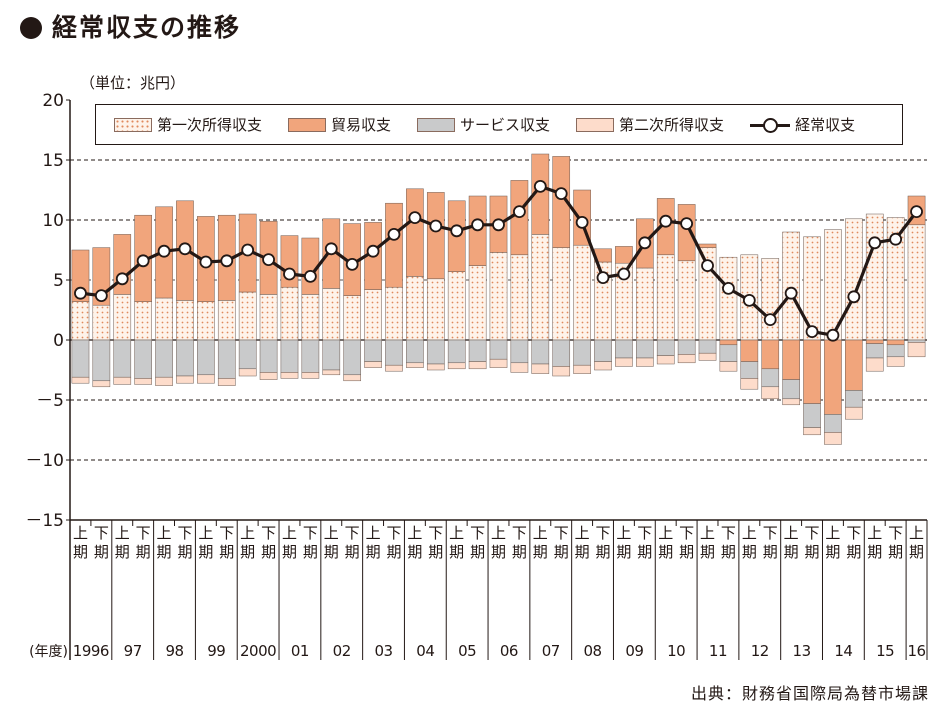  Describe the element at coordinates (509, 651) in the screenshot. I see `year-label: 06` at that location.